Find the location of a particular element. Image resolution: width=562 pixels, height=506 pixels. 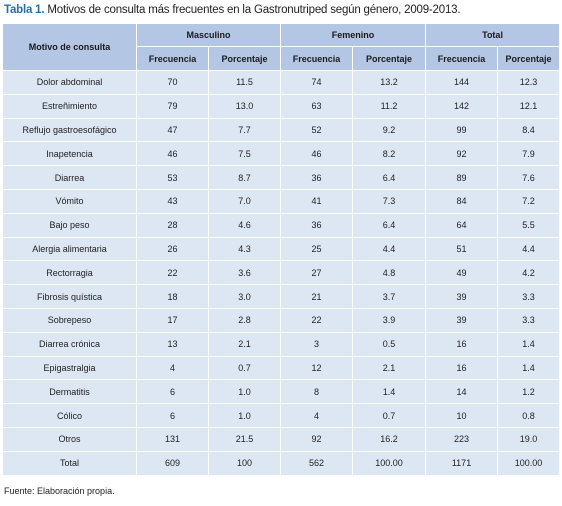

row-label-cell: Vómito is located at coordinates (69, 201).